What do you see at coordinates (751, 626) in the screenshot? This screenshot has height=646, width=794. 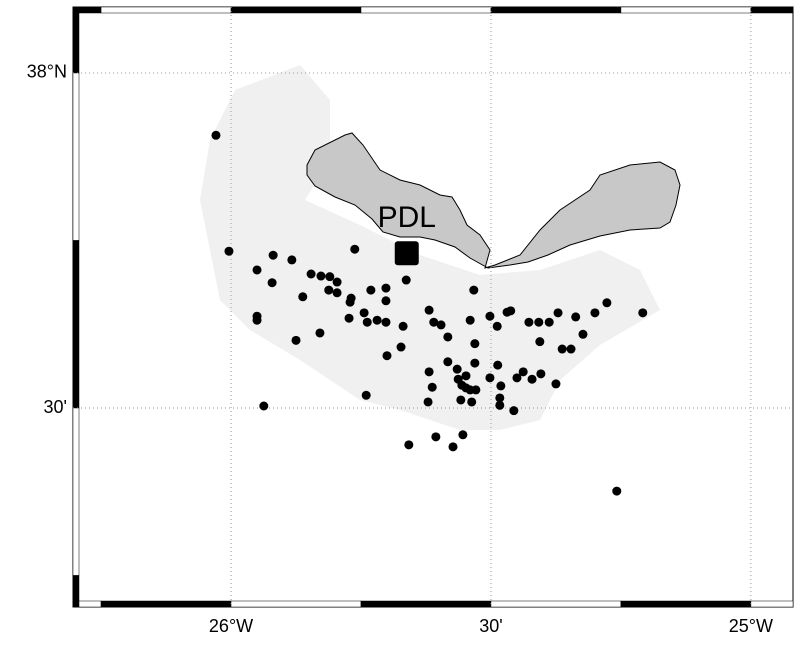 I see `x-tick-label: 25°W` at bounding box center [751, 626].